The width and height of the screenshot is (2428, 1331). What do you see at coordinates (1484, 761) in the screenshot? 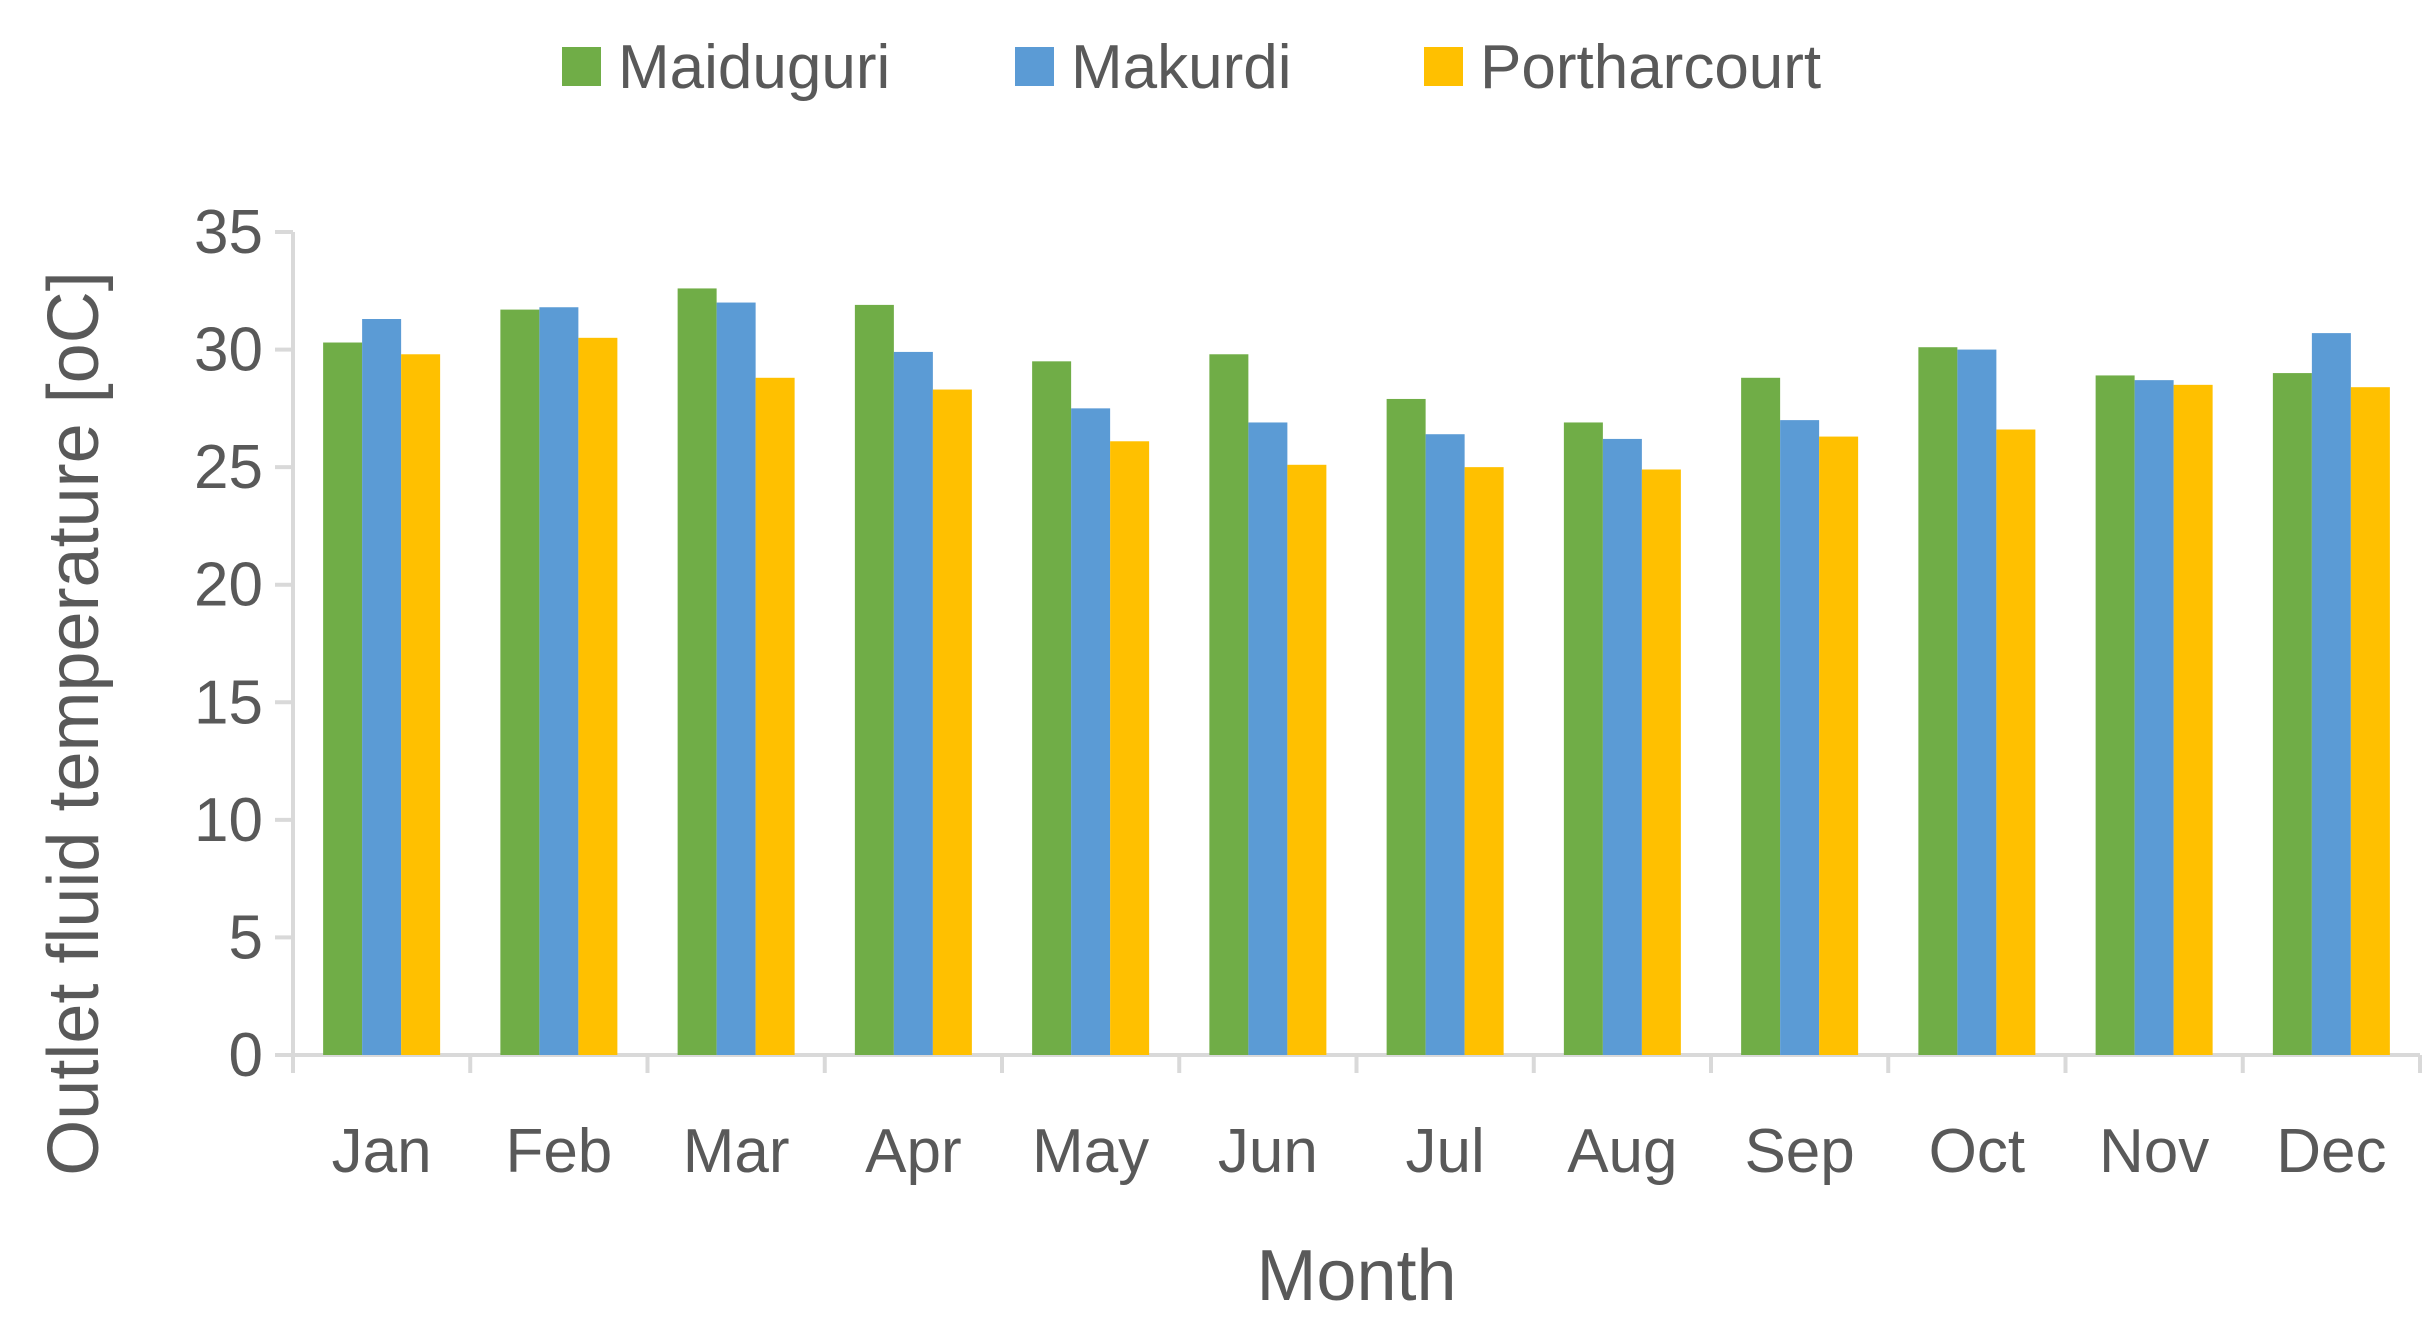
I see `bar-portharcourt-jul` at bounding box center [1484, 761].